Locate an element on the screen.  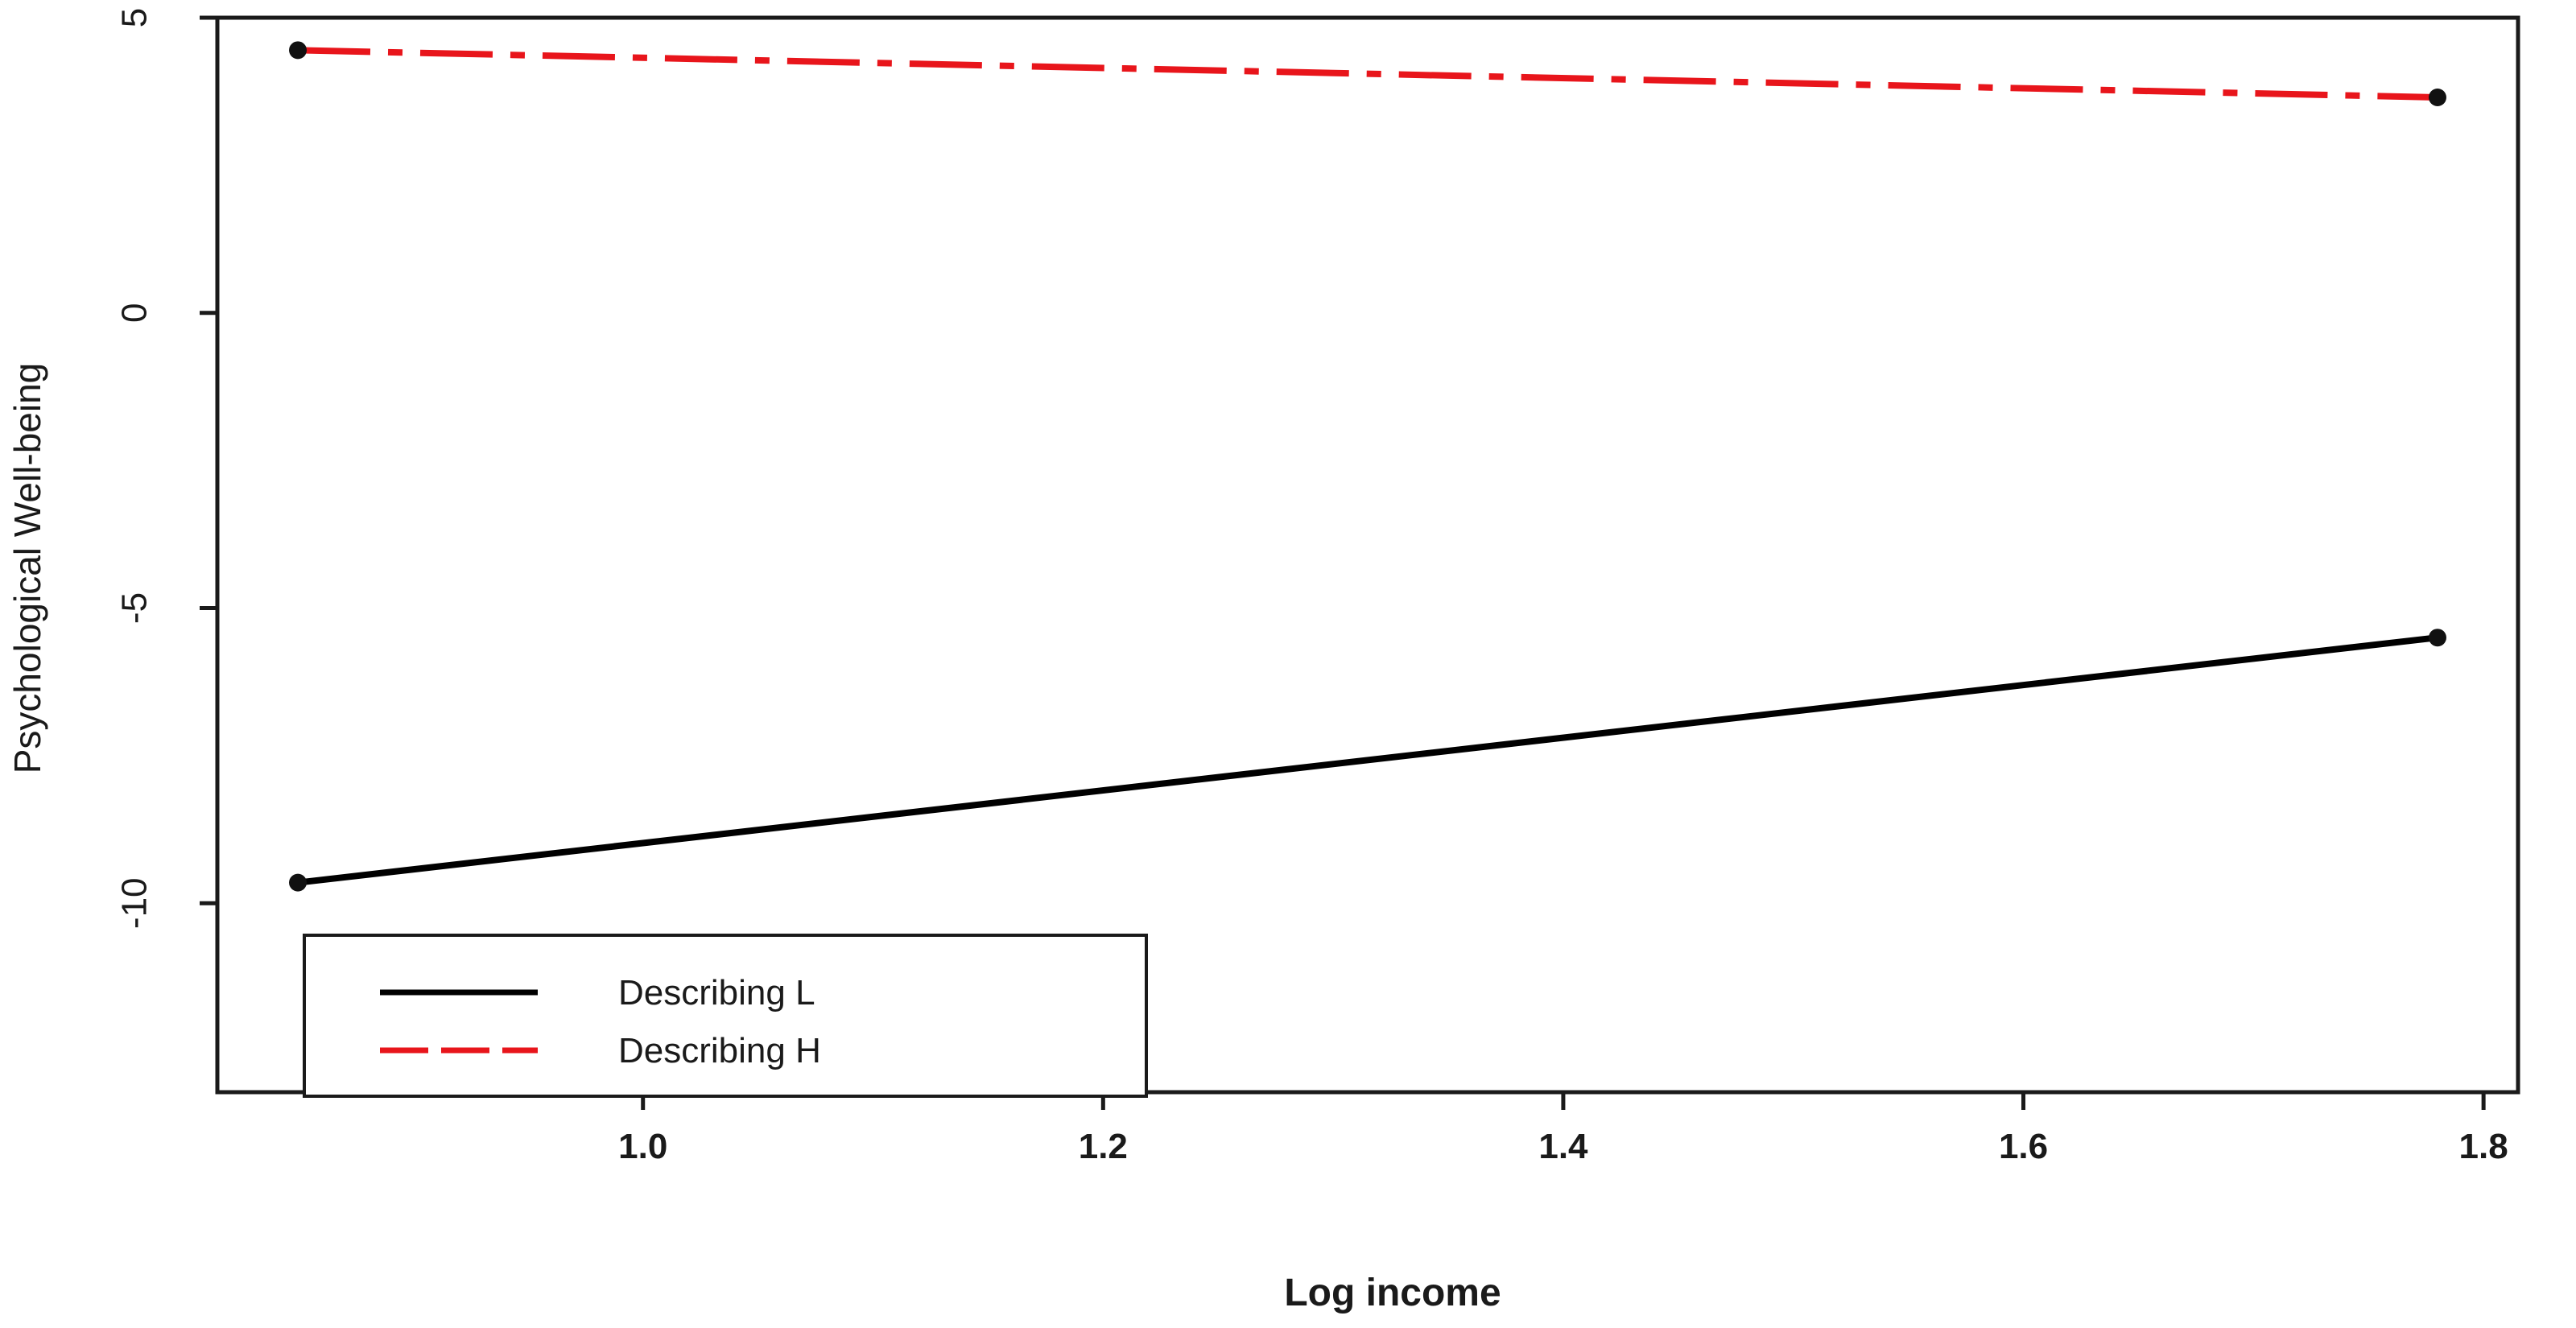
legend: Describing L Describing H is located at coordinates (725, 1016).